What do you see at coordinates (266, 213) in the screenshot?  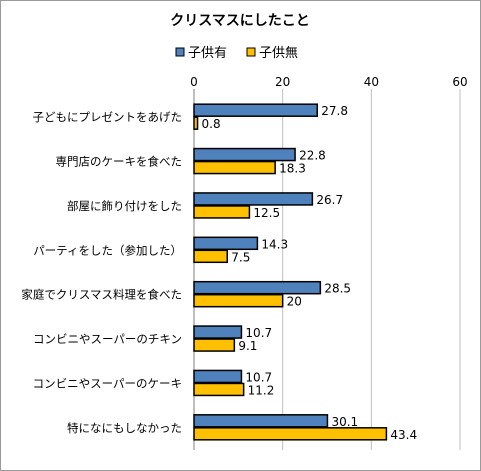 I see `data-label-series-2: 12.5` at bounding box center [266, 213].